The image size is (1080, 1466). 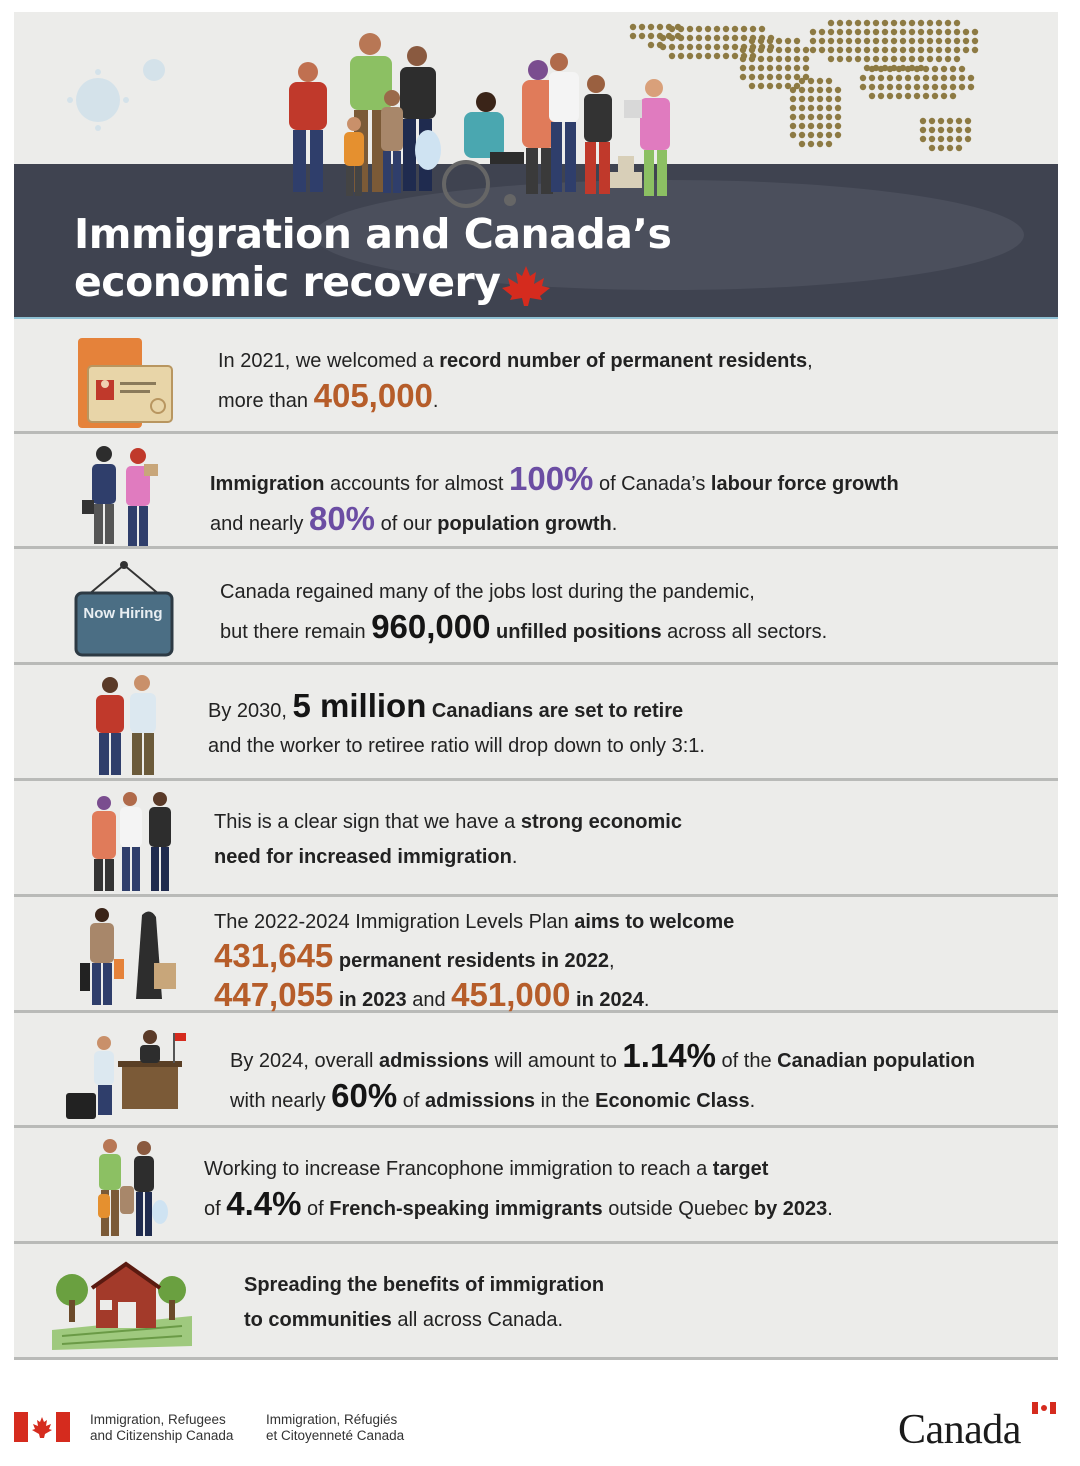 I want to click on hero-illustration, so click(x=523, y=113).